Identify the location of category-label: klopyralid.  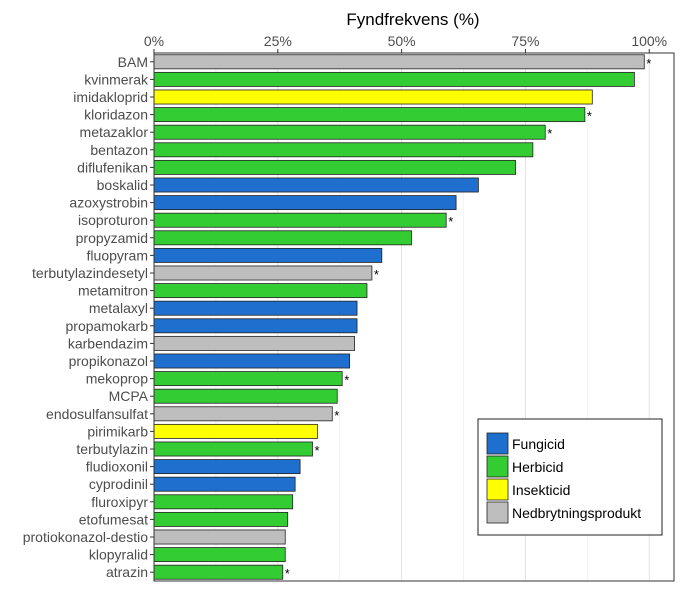
(118, 555).